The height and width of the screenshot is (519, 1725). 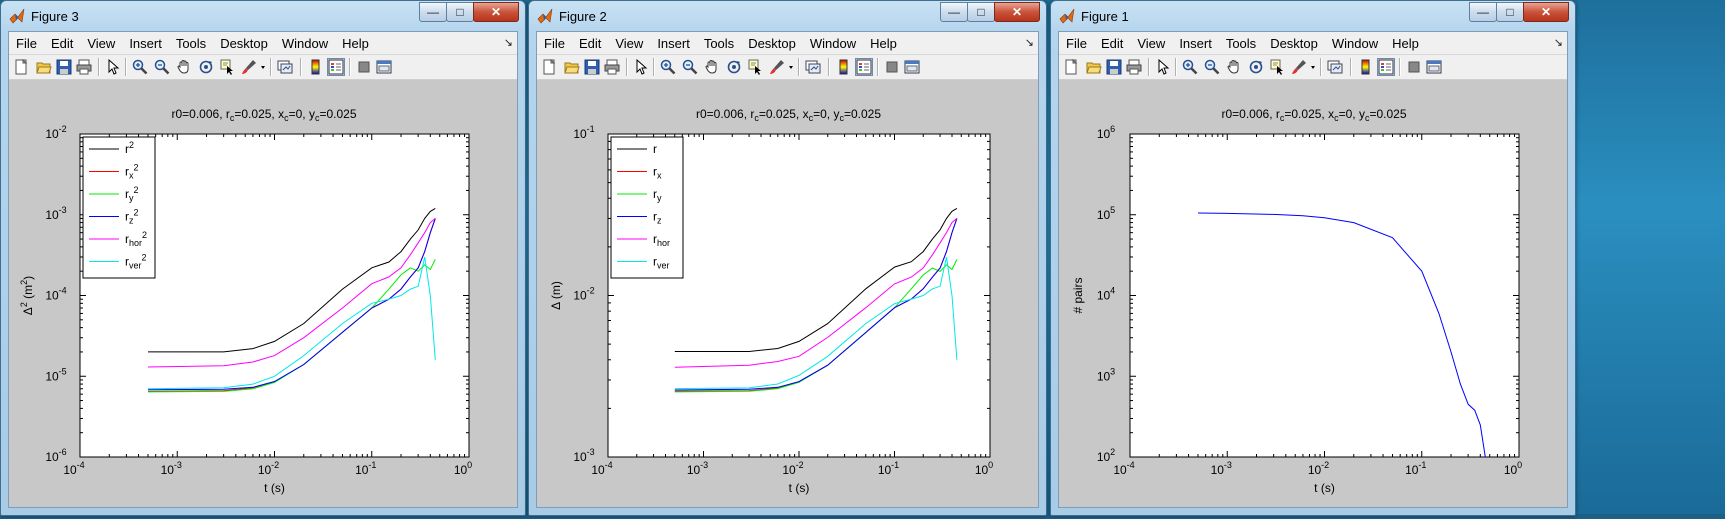 What do you see at coordinates (787, 16) in the screenshot?
I see `title-bar: Figure 2 — □ ✕` at bounding box center [787, 16].